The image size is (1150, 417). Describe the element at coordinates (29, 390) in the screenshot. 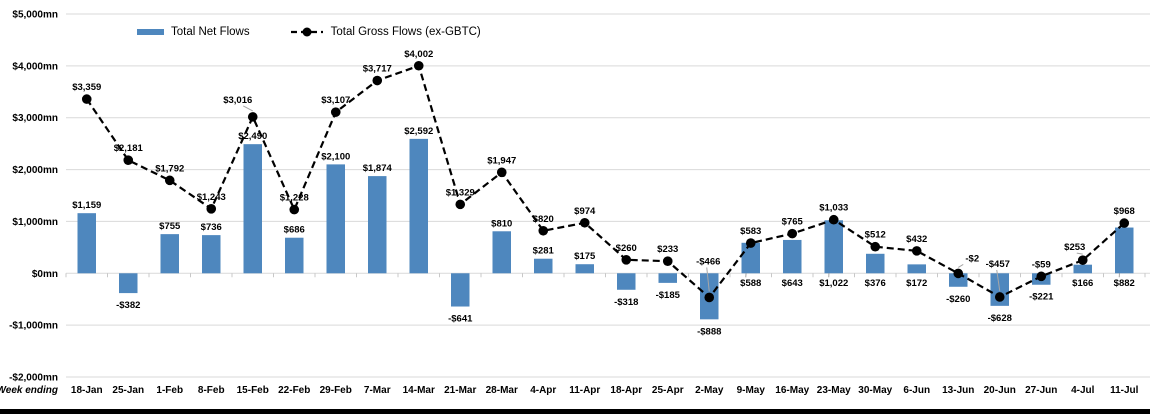

I see `x-axis-title: Week ending` at that location.